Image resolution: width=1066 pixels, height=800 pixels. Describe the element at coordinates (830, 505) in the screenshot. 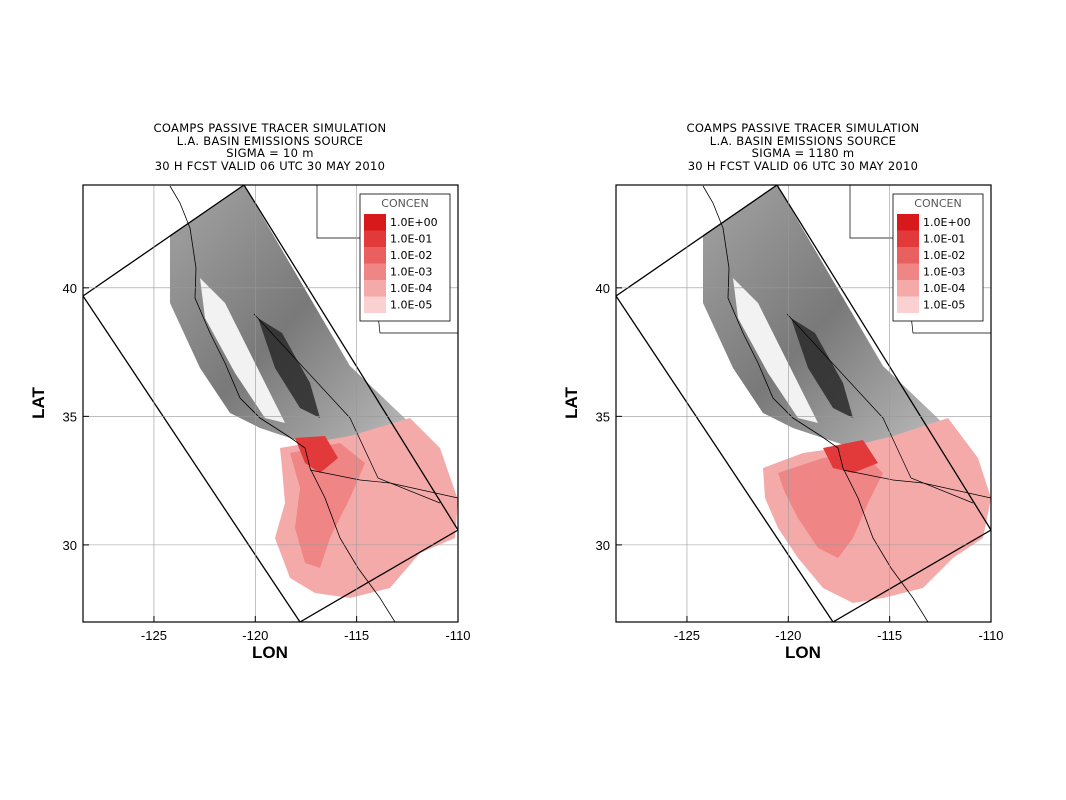

I see `tracer-plume-mid` at that location.